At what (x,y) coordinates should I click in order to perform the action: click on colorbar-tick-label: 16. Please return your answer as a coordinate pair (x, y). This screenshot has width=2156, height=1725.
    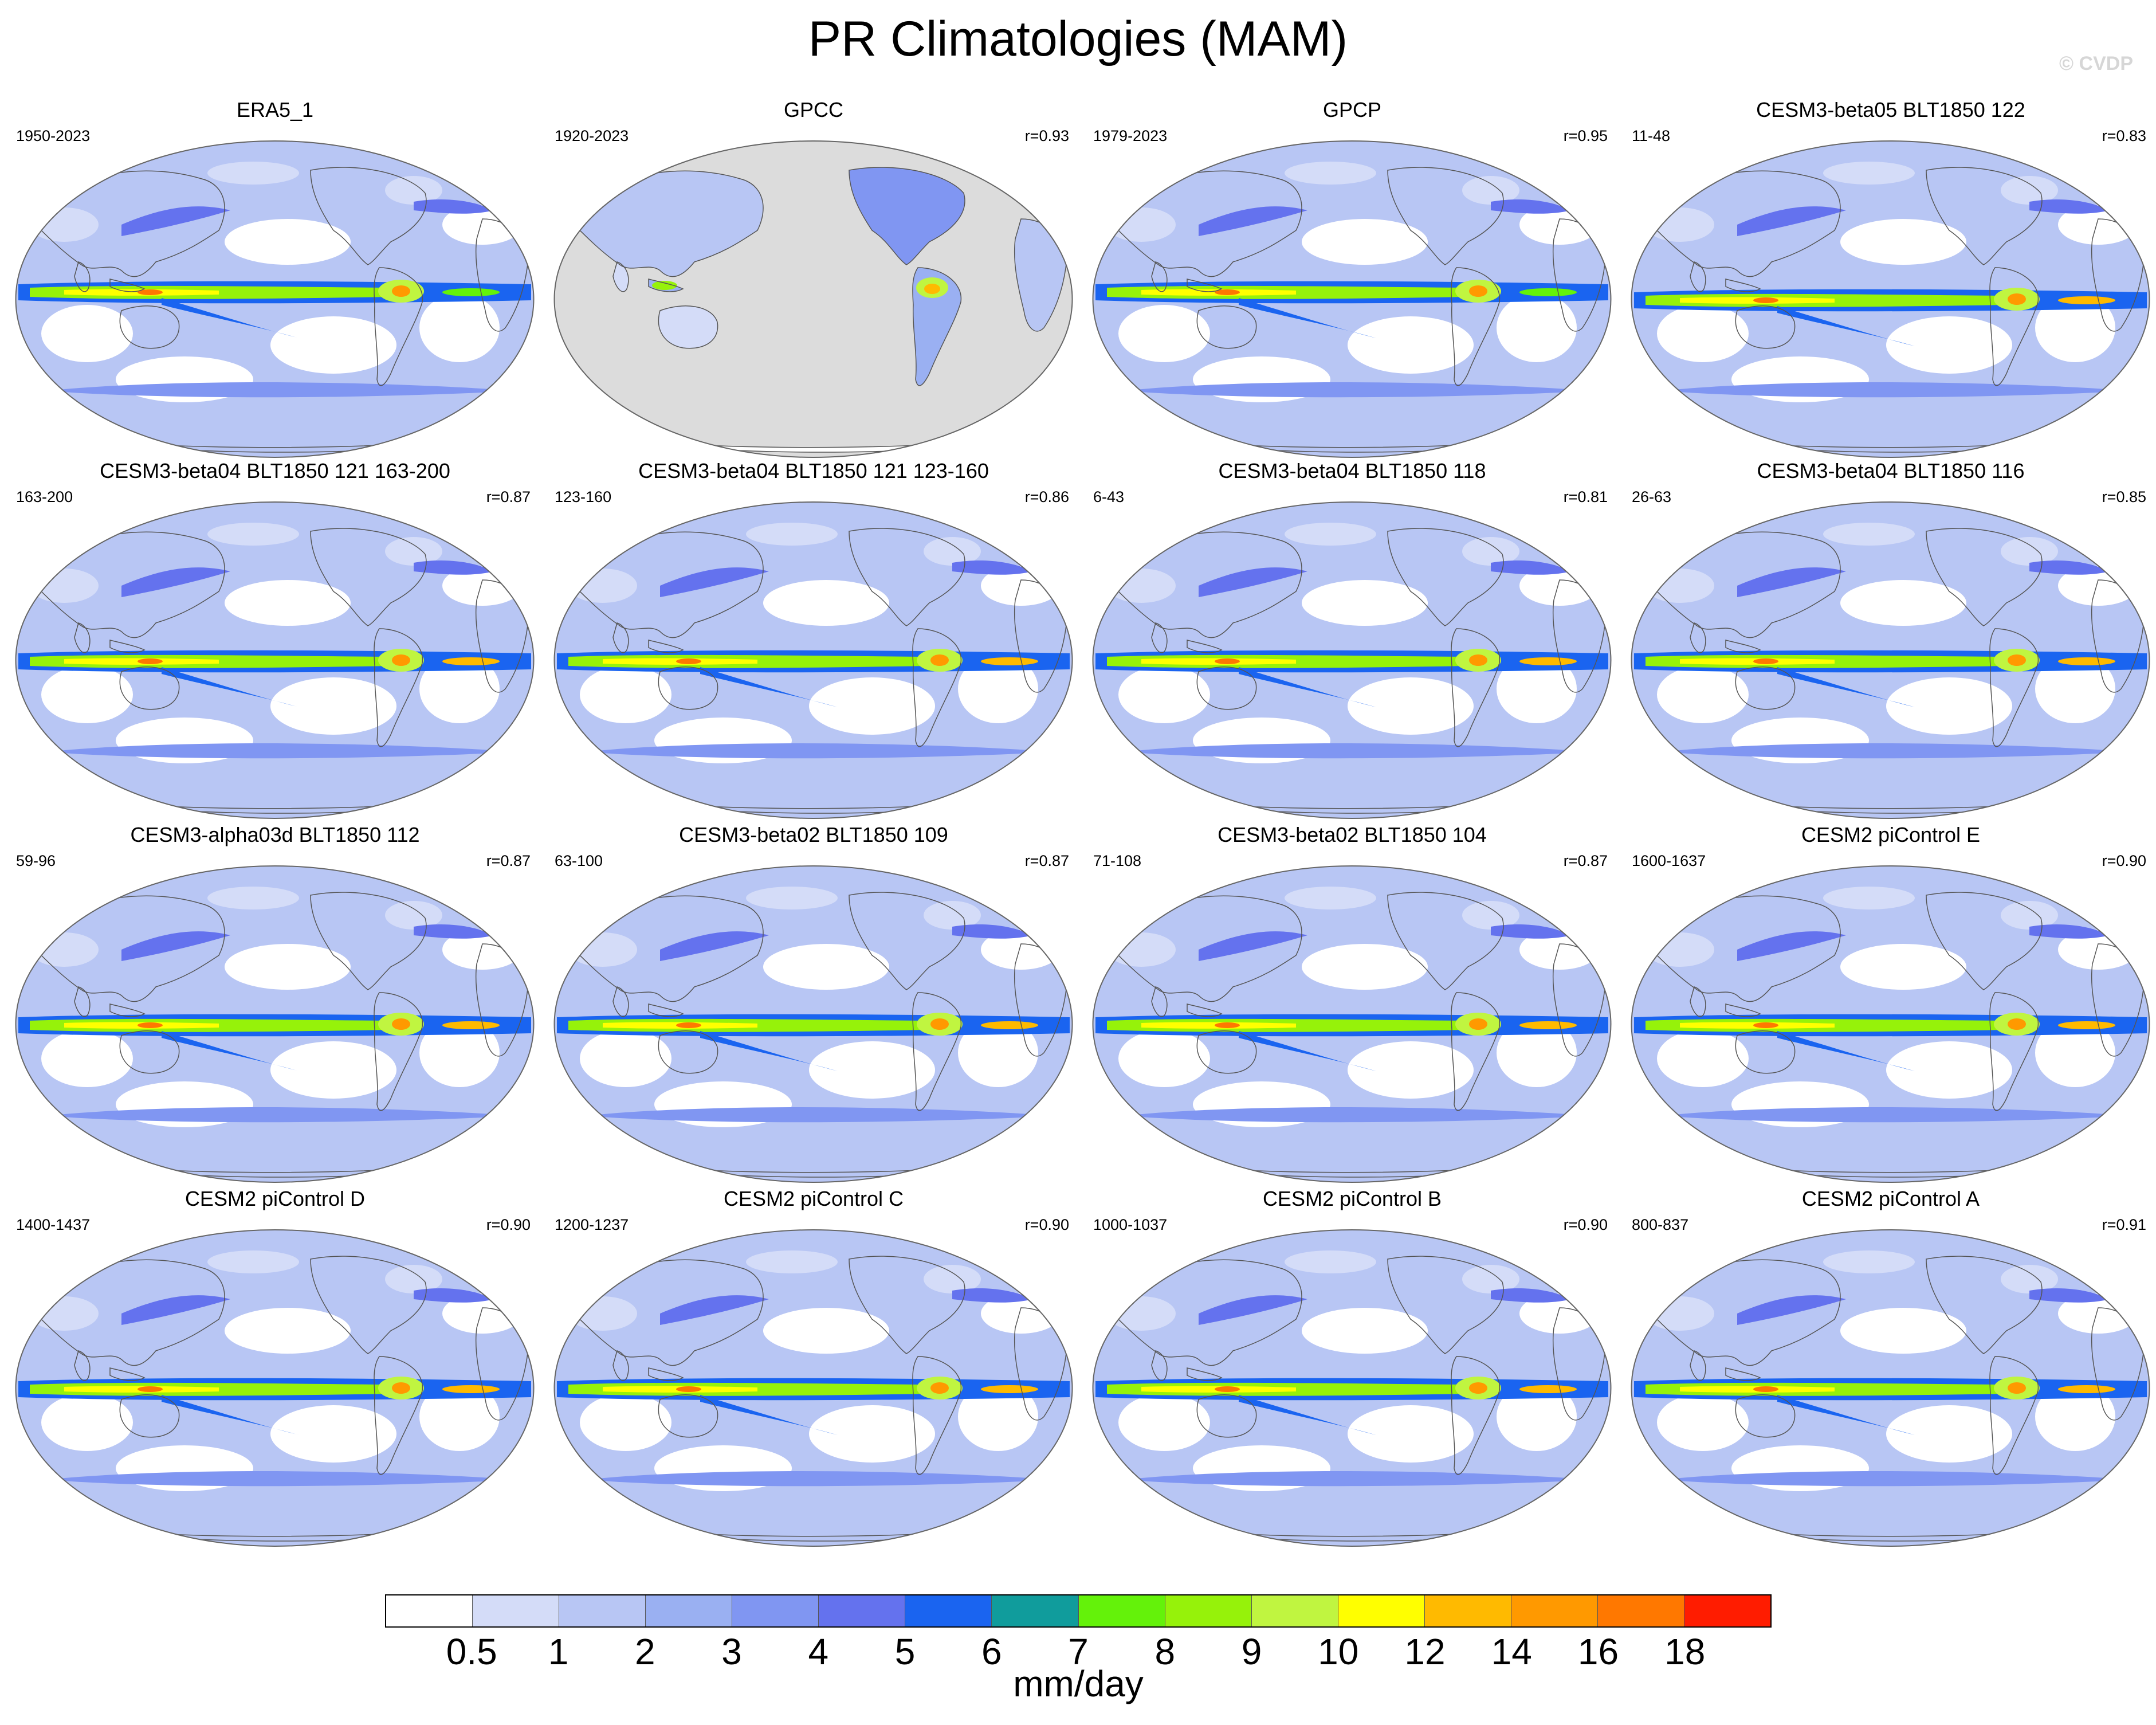
    Looking at the image, I should click on (1598, 1652).